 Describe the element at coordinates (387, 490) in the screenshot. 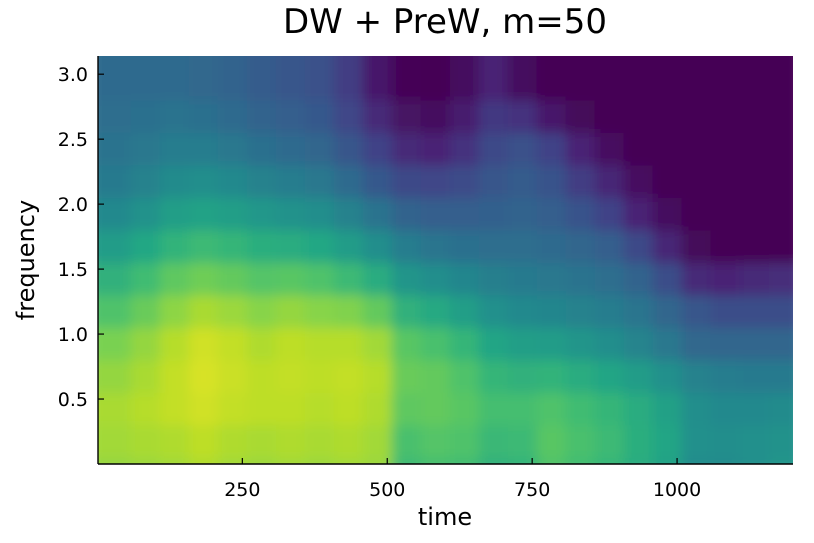

I see `x-tick-label: 500` at that location.